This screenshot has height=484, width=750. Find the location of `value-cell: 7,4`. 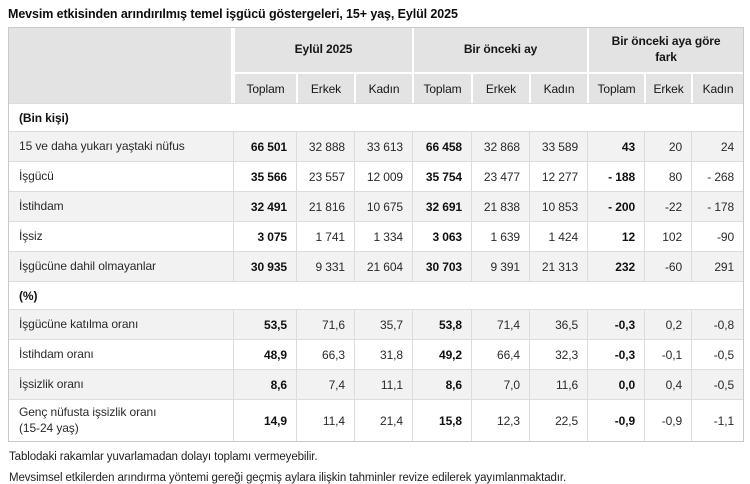

value-cell: 7,4 is located at coordinates (325, 384).